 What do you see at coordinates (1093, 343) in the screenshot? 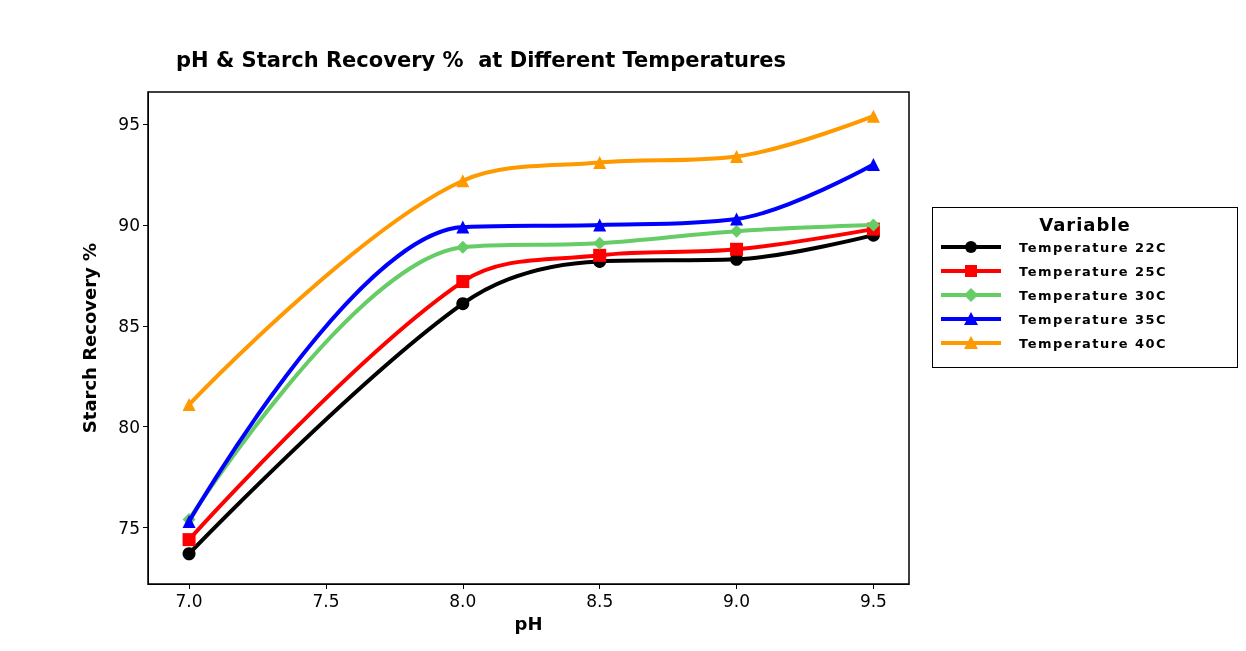
I see `legend-label: Temperature 40C` at bounding box center [1093, 343].